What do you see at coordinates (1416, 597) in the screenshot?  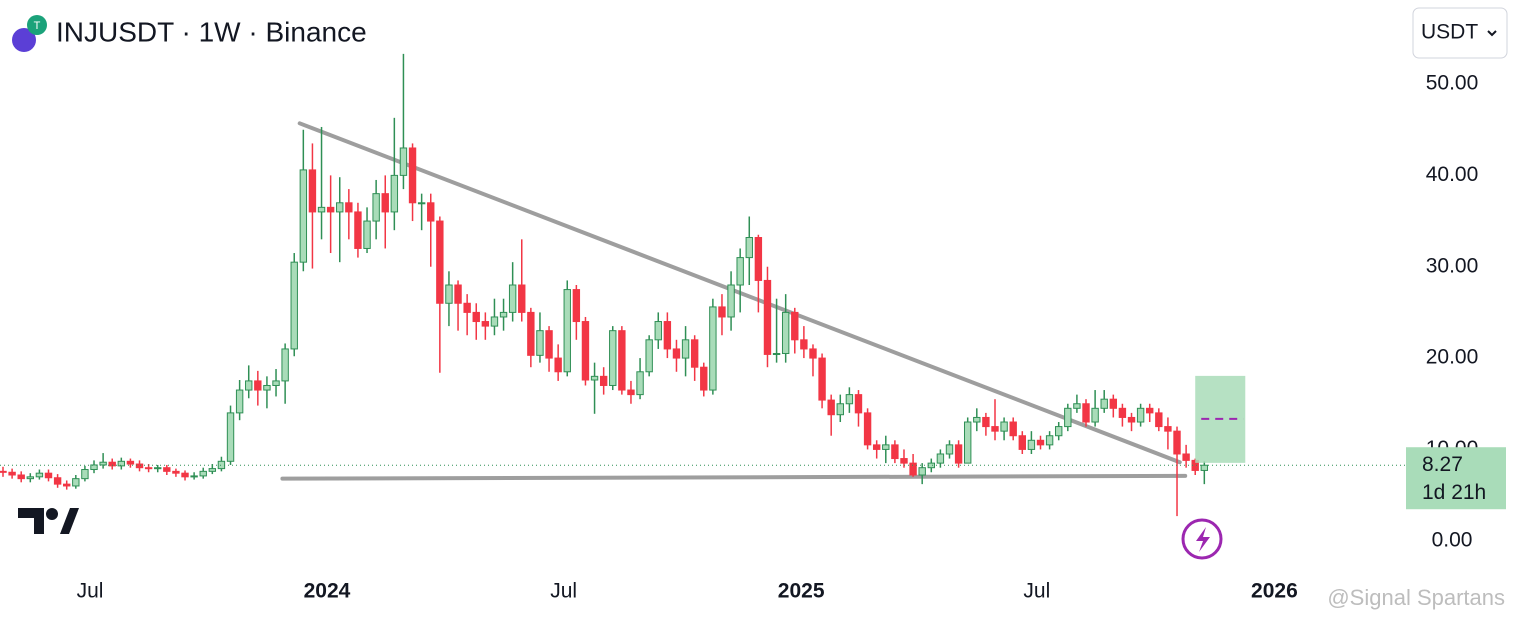 I see `watermark: @Signal Spartans` at bounding box center [1416, 597].